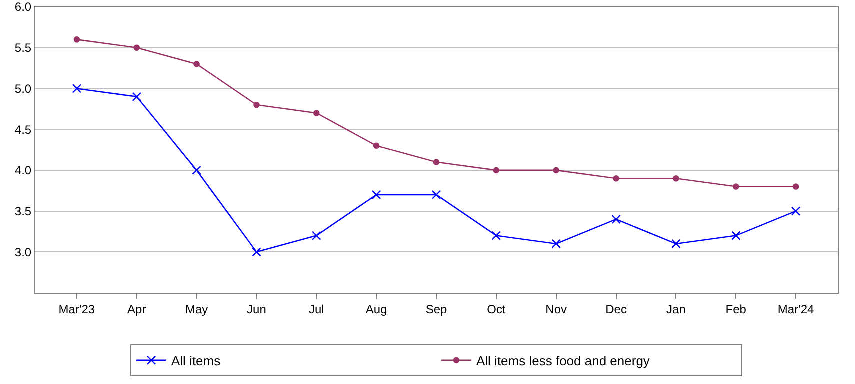  I want to click on legend-label: All items less food and energy, so click(563, 361).